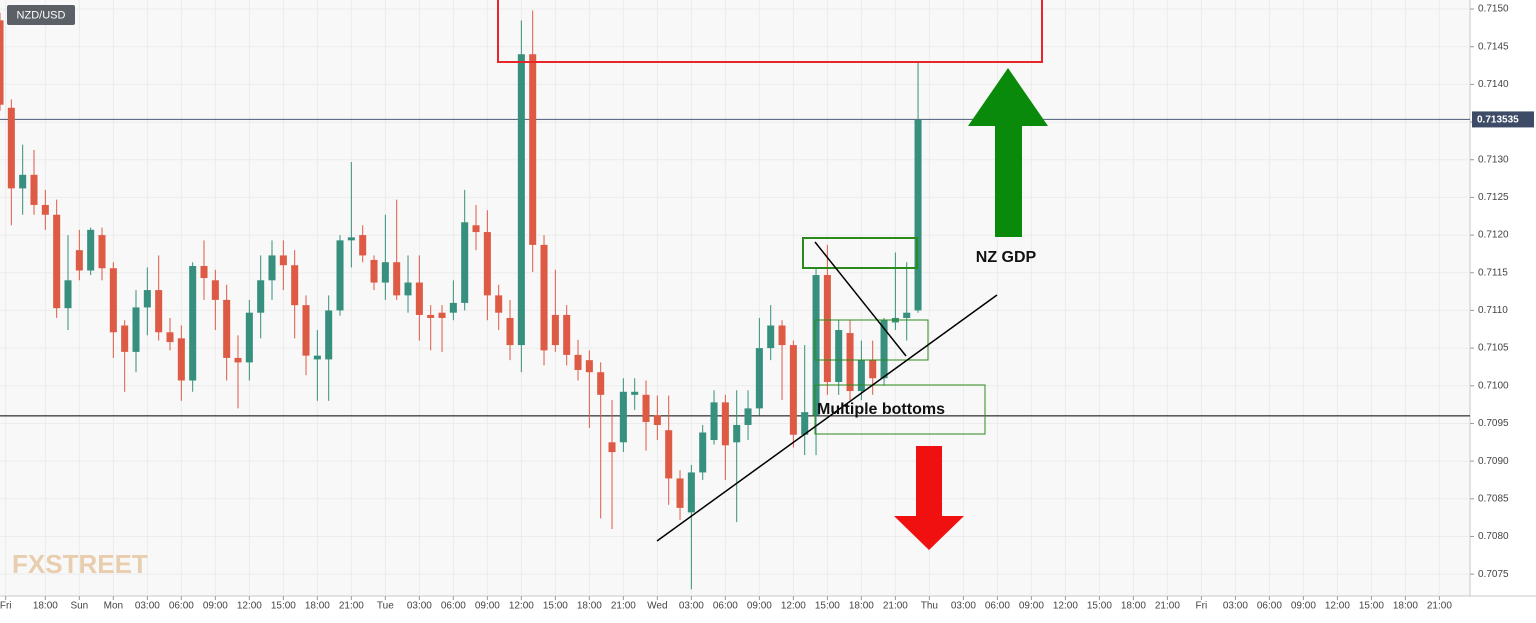 The height and width of the screenshot is (623, 1536). Describe the element at coordinates (725, 606) in the screenshot. I see `x-tick-label: 06:00` at that location.